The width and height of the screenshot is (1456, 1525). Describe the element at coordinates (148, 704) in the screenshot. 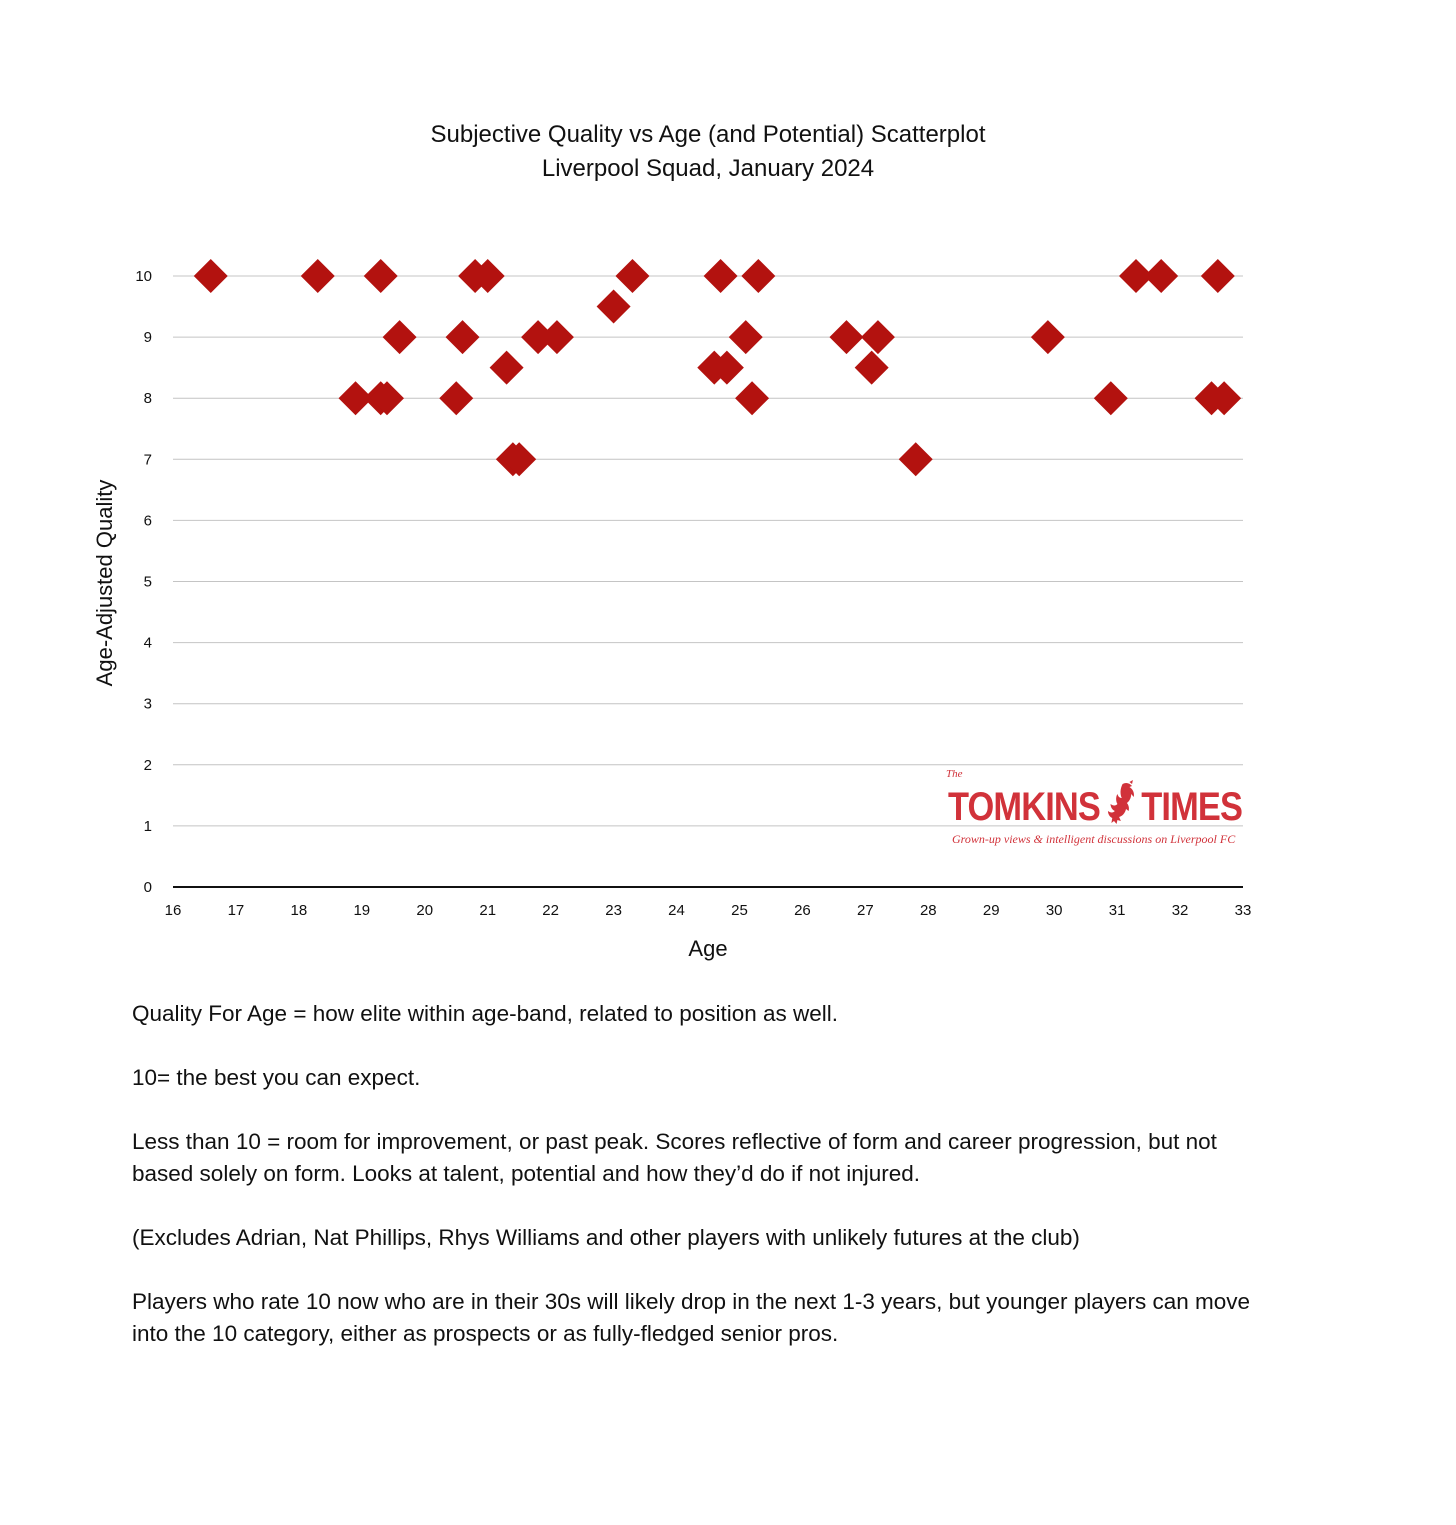

I see `y-tick-label: 3` at that location.